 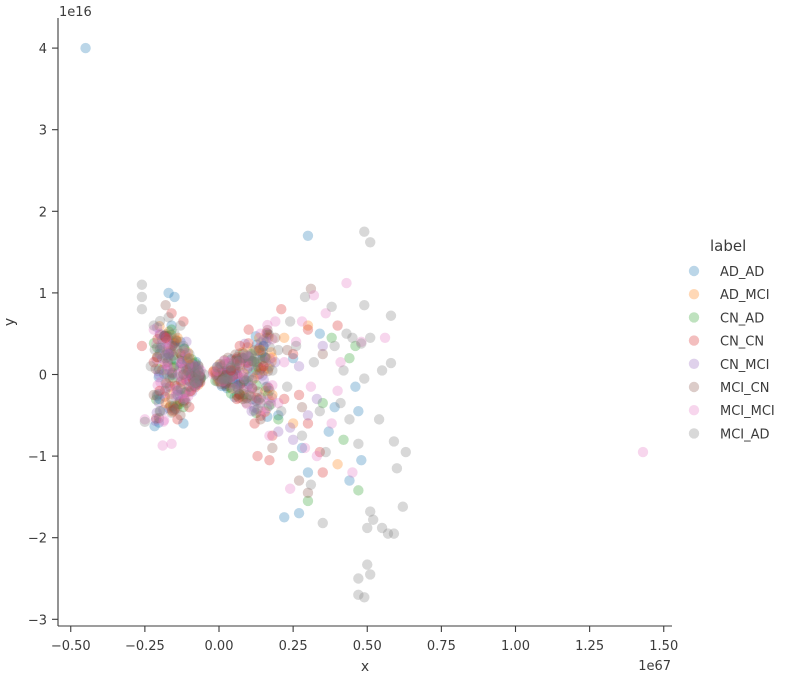 I want to click on legend-item-label: MCI_CN, so click(x=744, y=388).